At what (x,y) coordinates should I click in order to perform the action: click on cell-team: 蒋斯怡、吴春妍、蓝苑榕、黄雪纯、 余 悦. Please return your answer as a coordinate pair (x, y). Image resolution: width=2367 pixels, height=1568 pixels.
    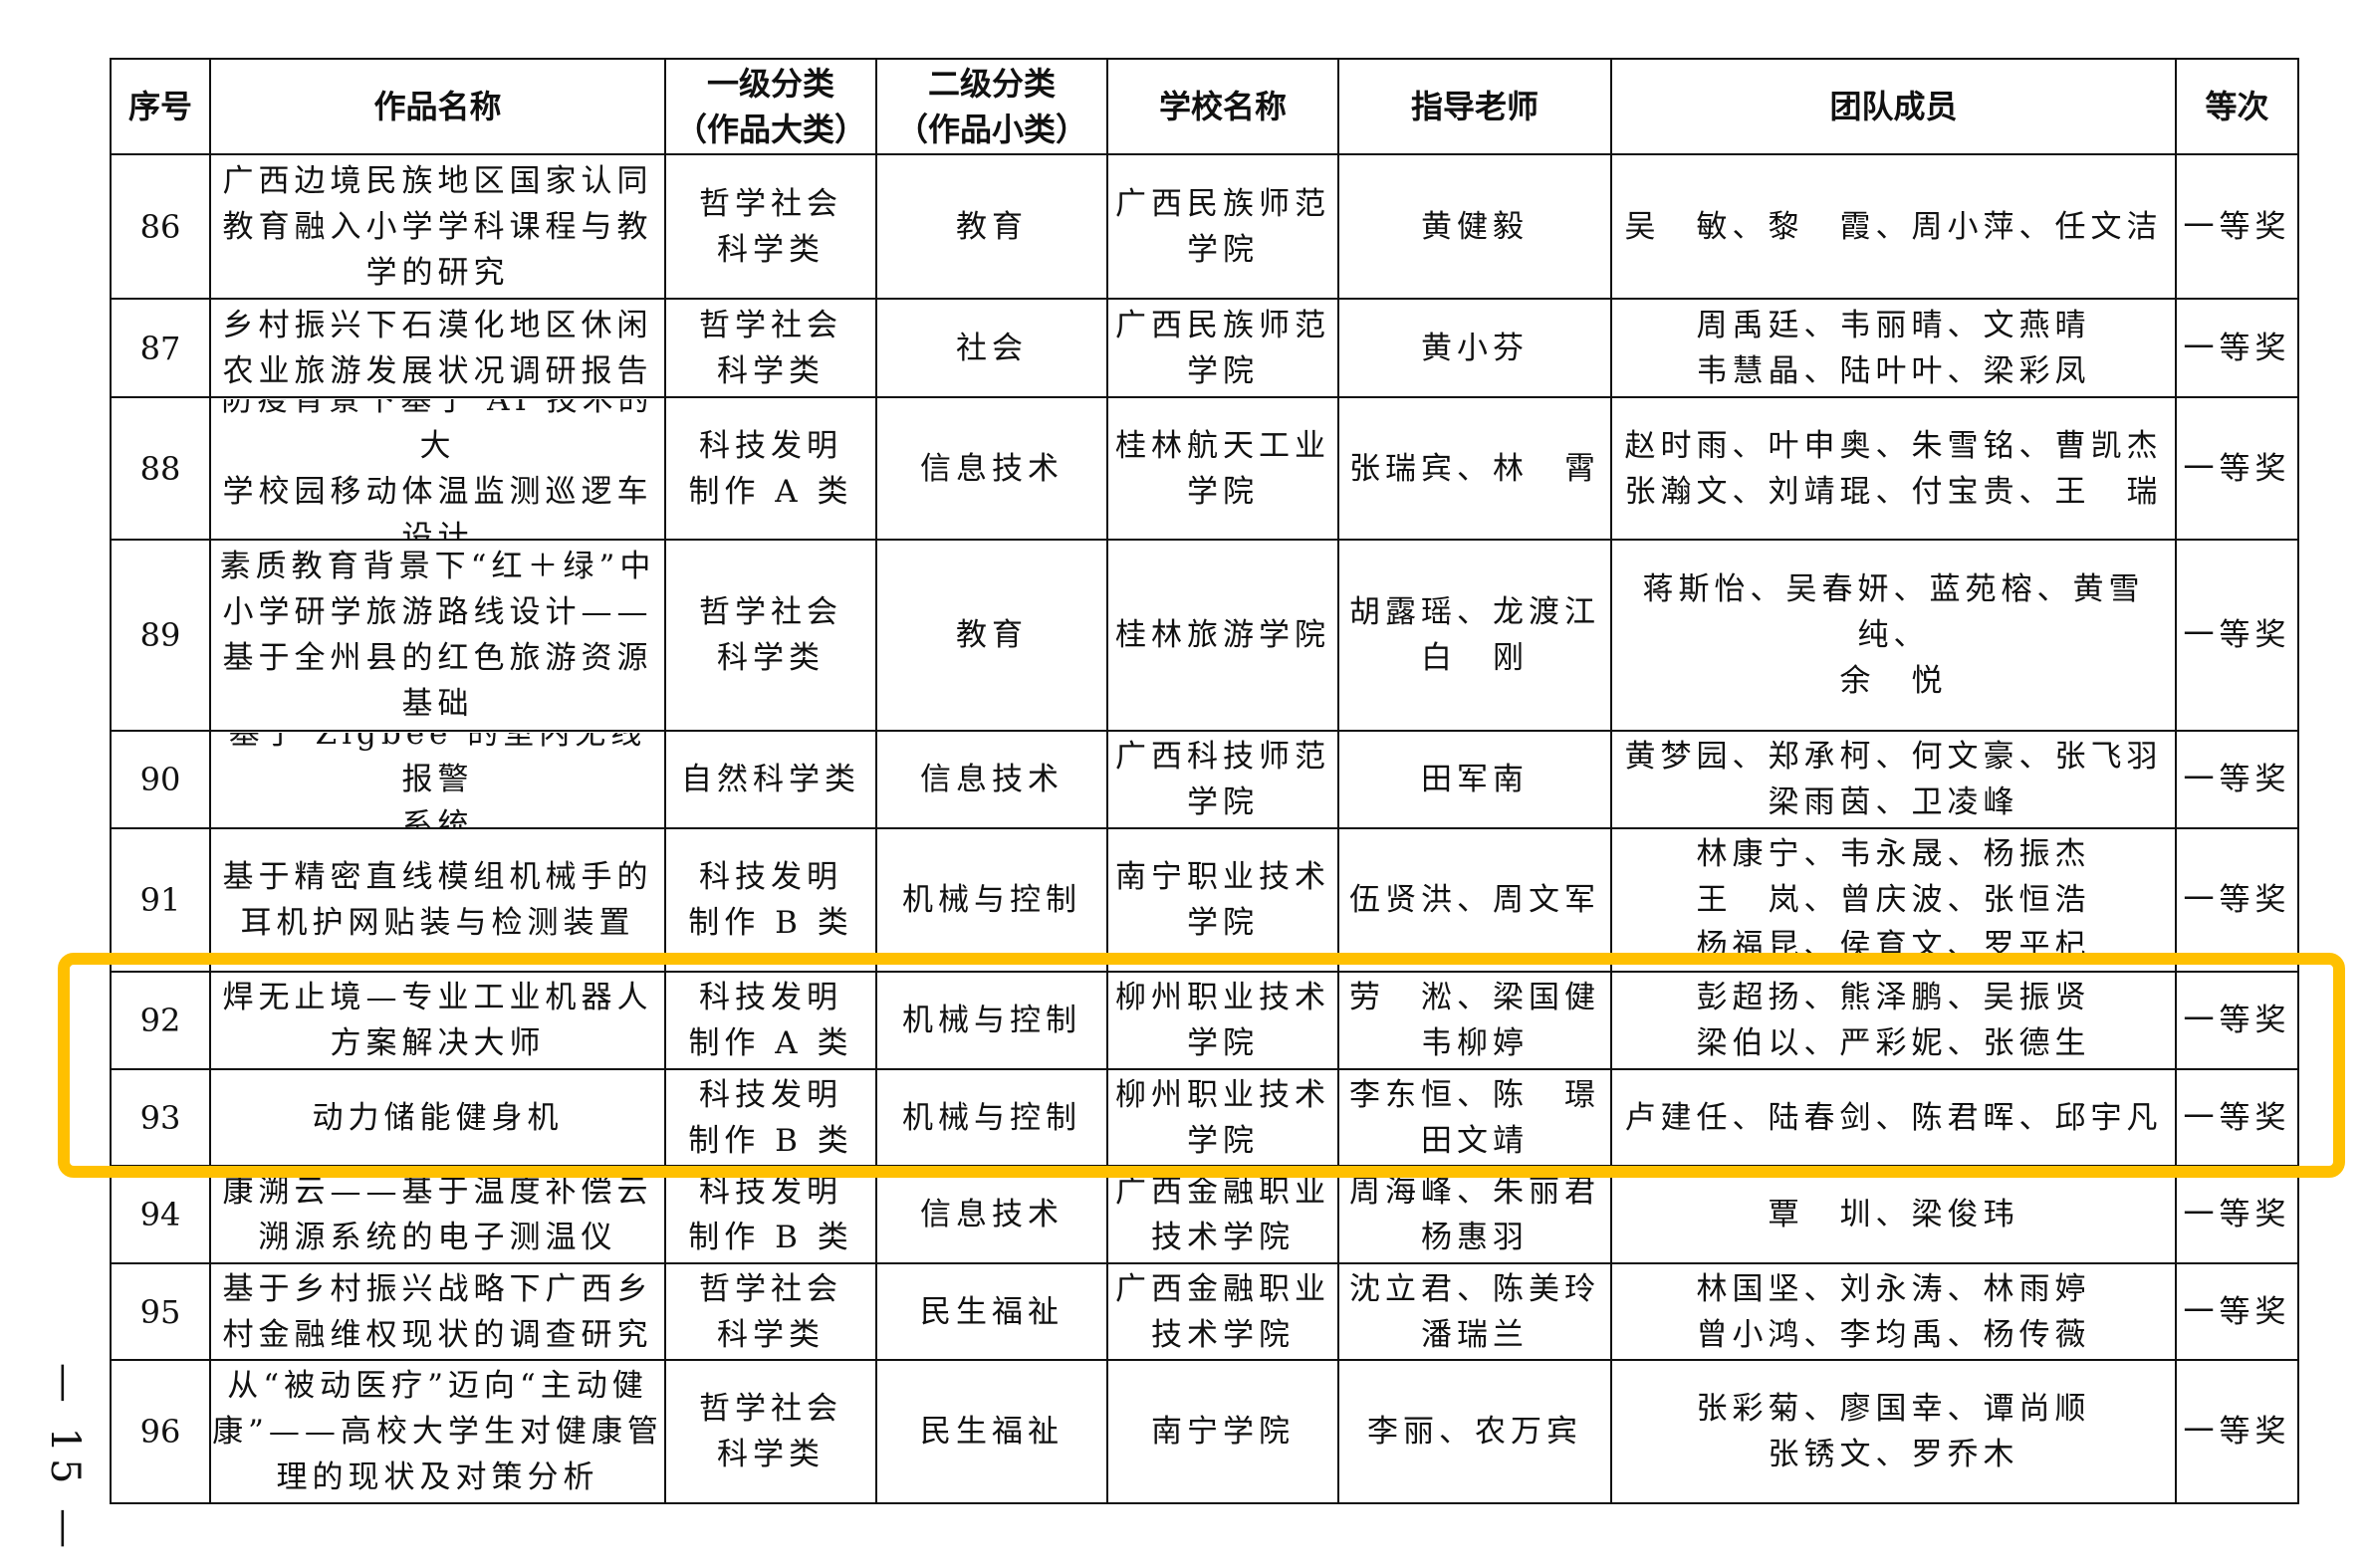
    Looking at the image, I should click on (1894, 636).